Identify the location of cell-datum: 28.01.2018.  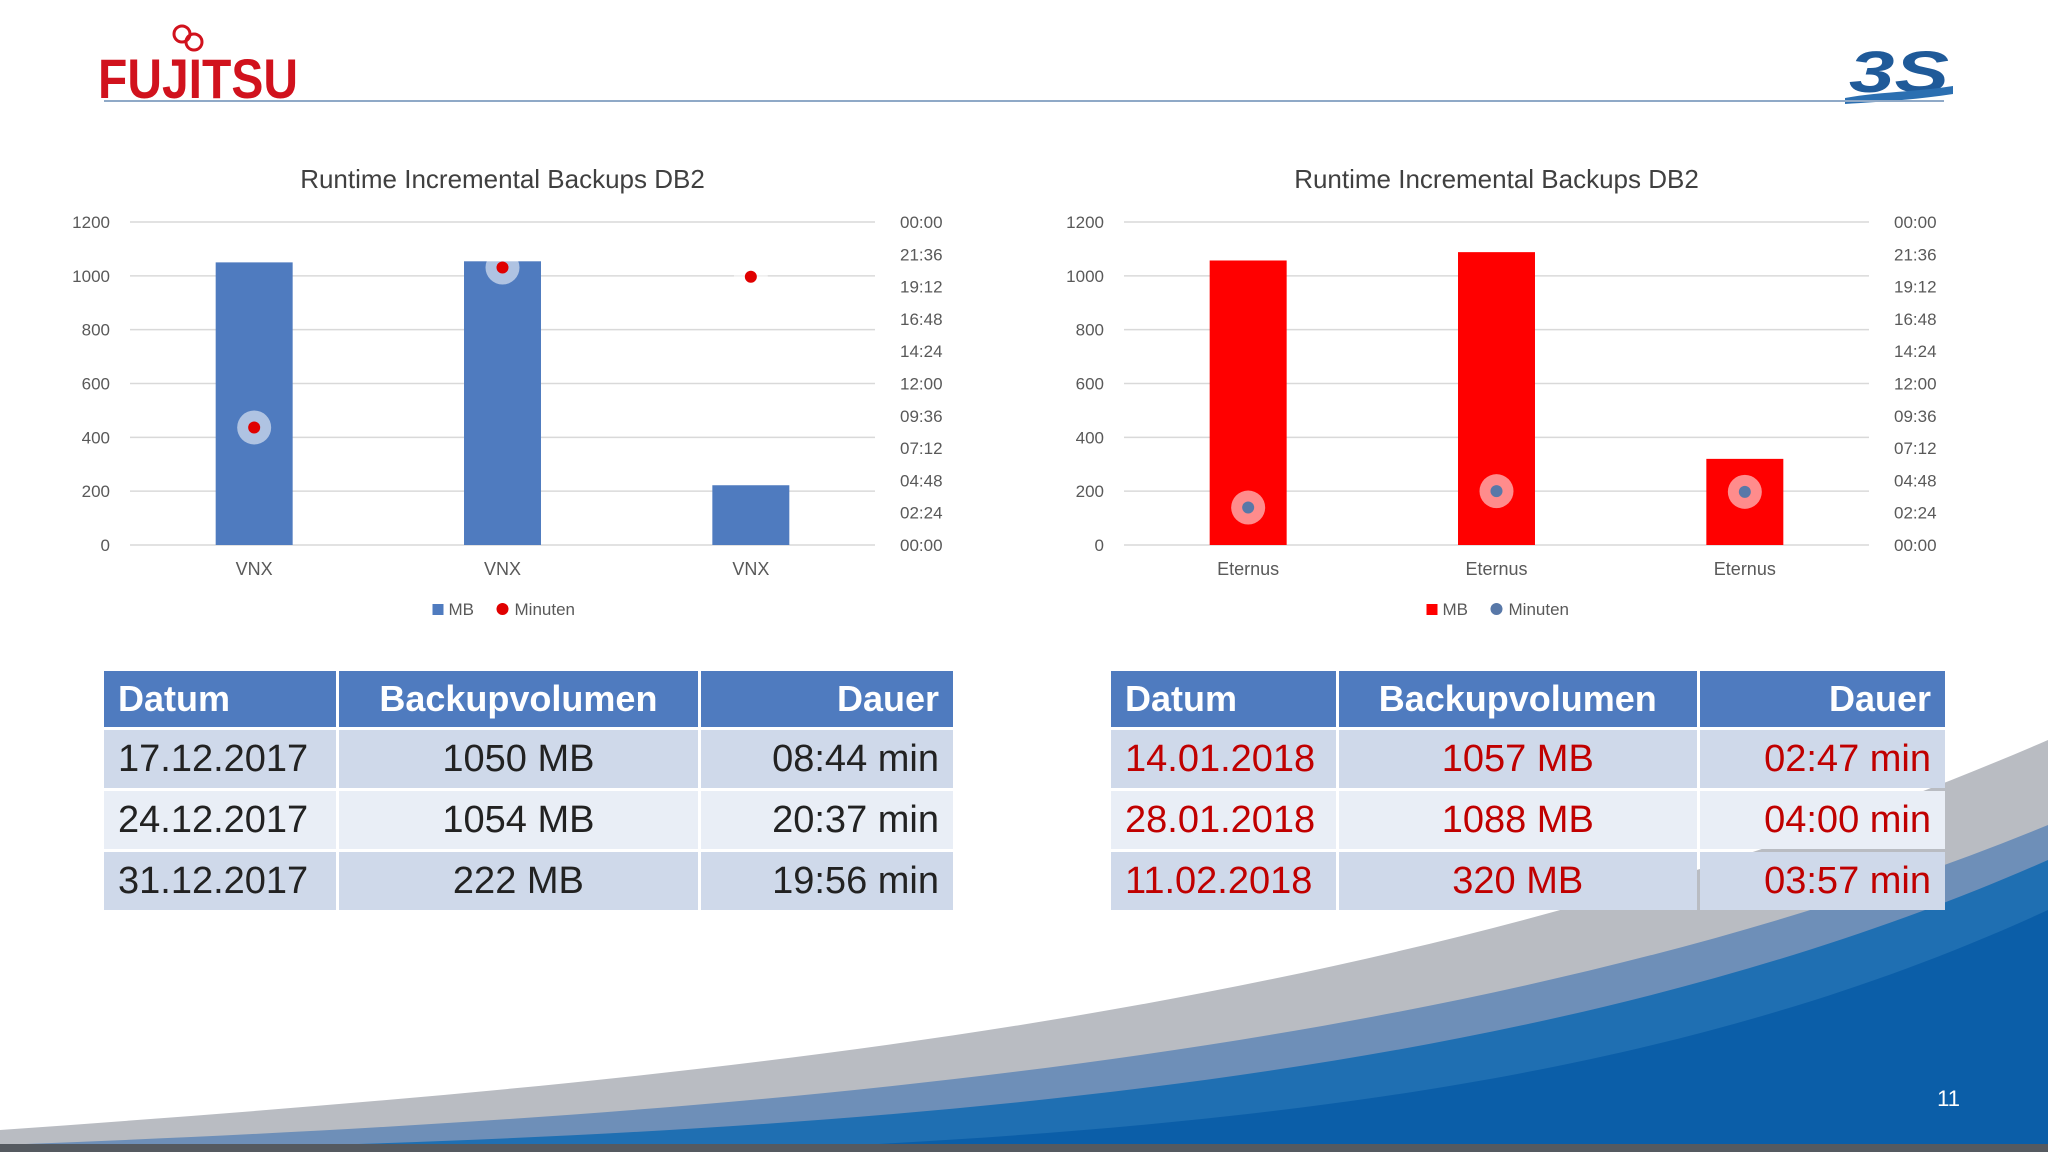
(1223, 820).